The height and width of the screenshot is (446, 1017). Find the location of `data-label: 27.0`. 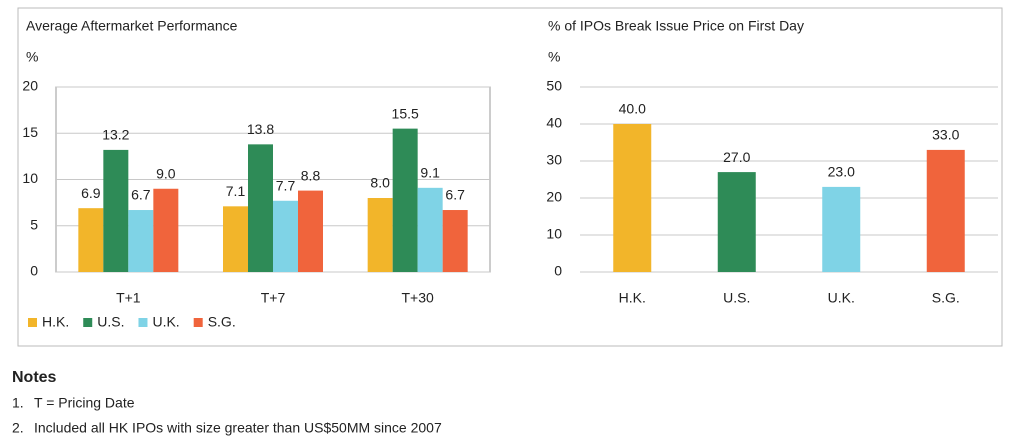

data-label: 27.0 is located at coordinates (736, 157).